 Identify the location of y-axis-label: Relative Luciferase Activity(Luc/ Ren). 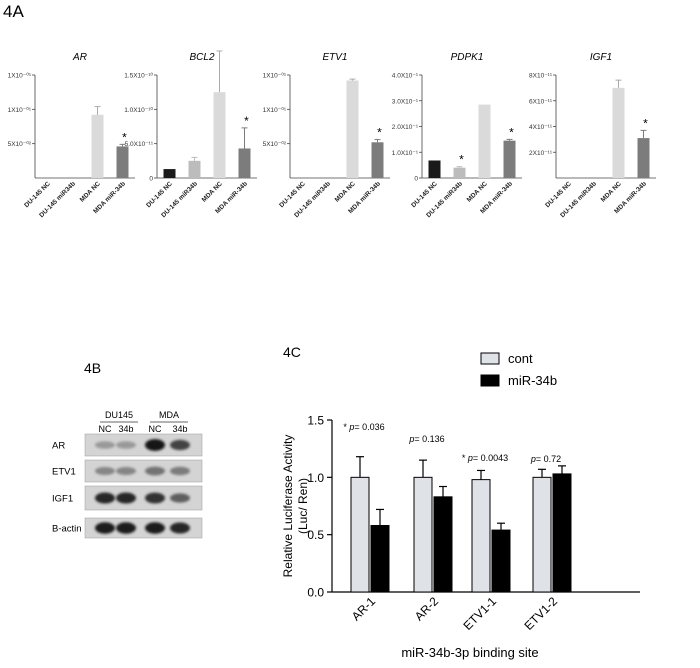
(295, 506).